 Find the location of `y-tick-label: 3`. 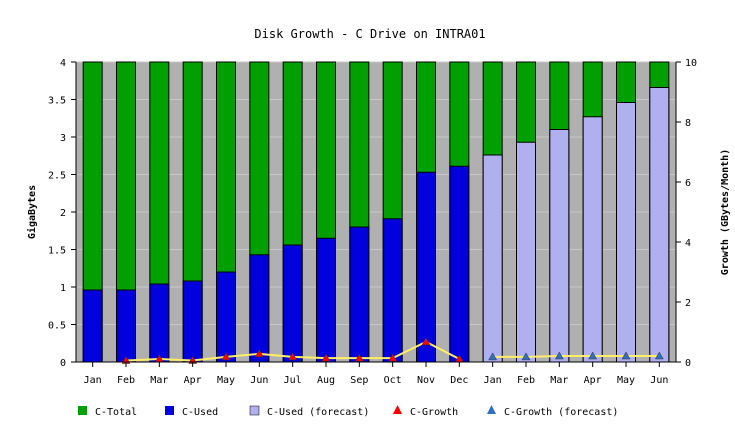

y-tick-label: 3 is located at coordinates (63, 138).